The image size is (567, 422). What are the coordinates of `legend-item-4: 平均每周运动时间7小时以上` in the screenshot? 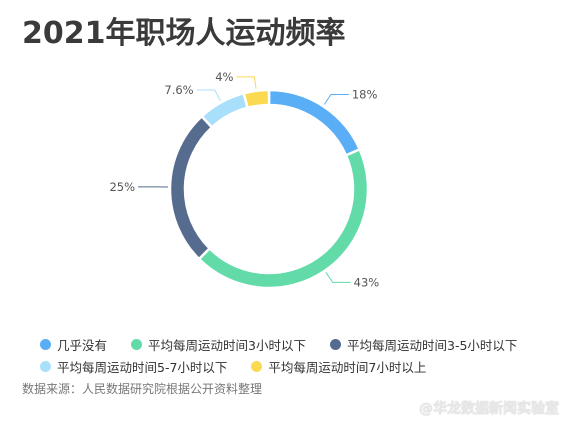 It's located at (338, 366).